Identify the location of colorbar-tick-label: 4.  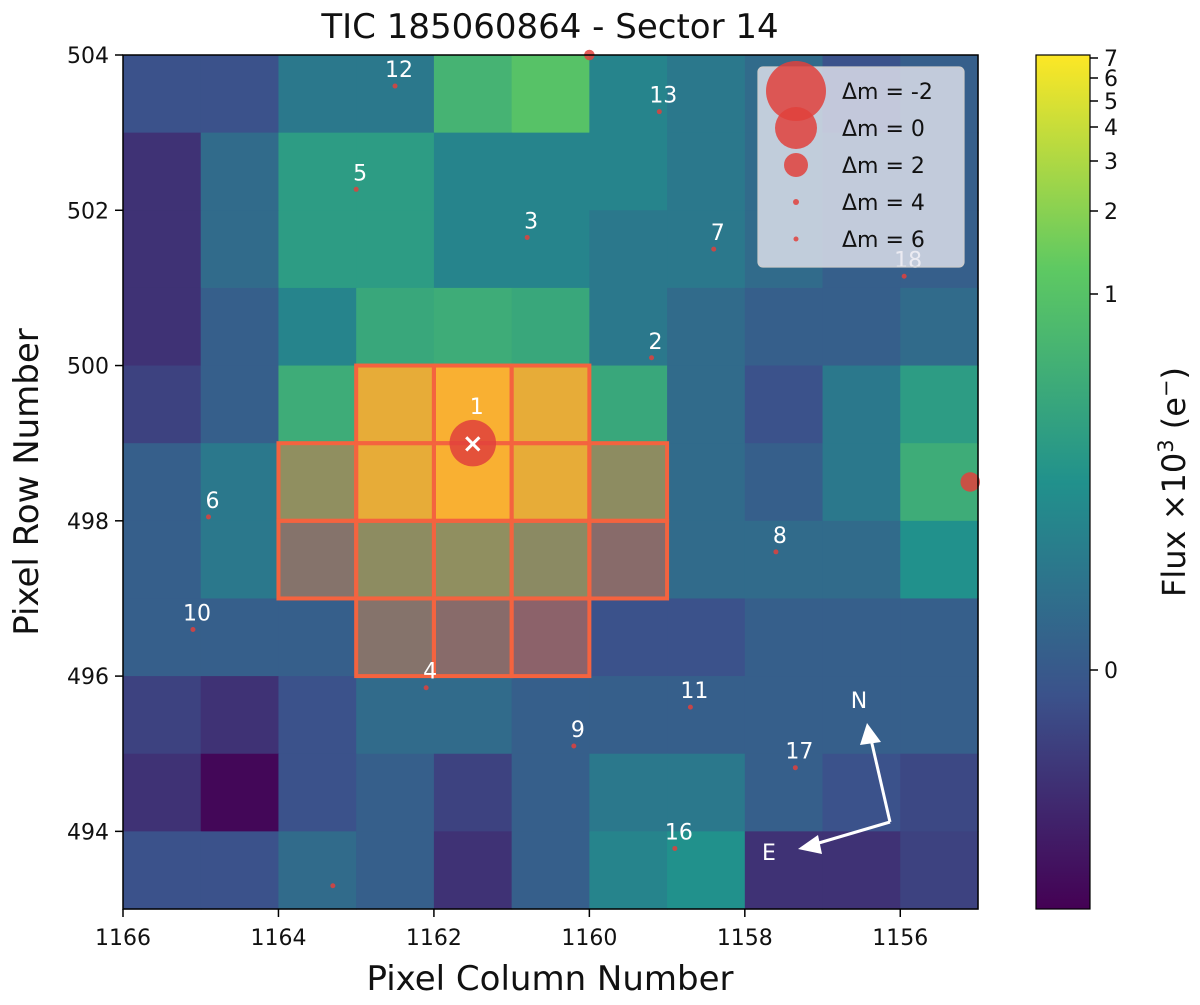
(1111, 128).